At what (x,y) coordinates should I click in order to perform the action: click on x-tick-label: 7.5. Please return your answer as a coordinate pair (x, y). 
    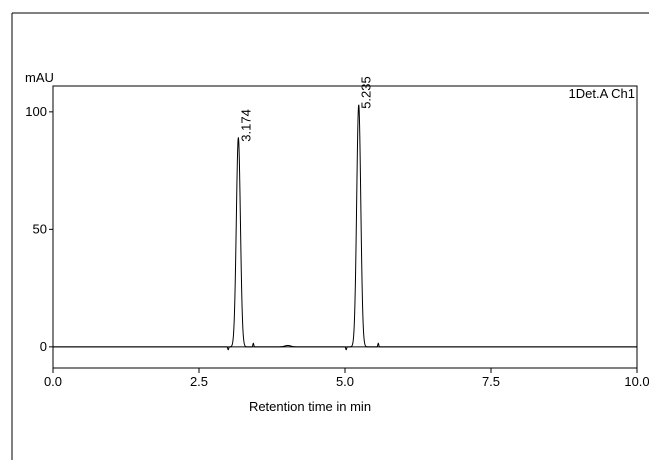
    Looking at the image, I should click on (491, 381).